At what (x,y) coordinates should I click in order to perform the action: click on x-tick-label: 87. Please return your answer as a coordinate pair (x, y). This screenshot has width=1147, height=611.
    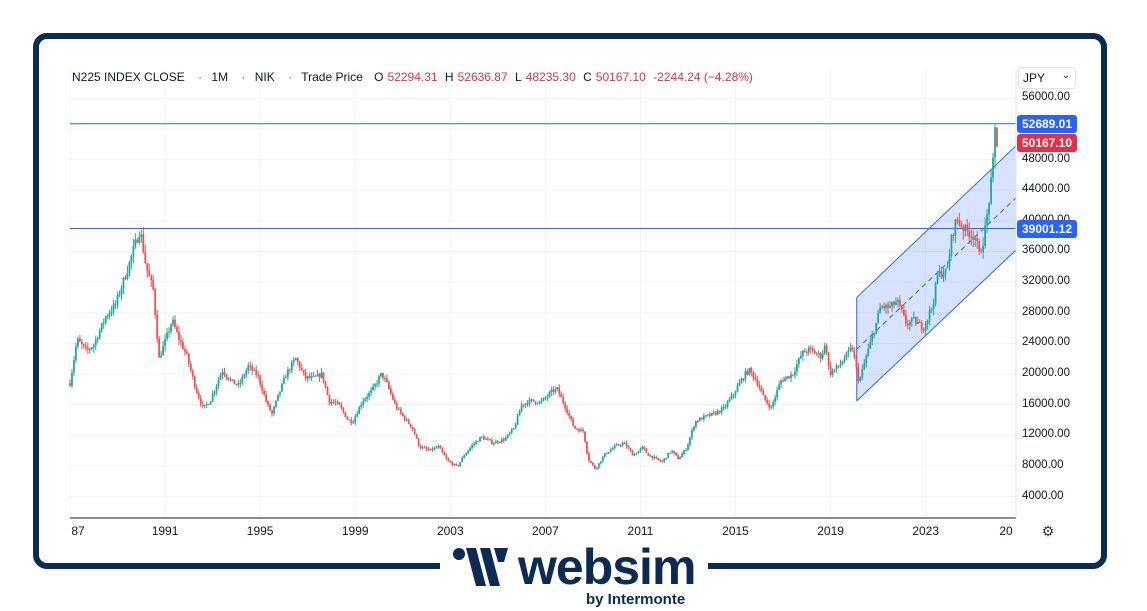
    Looking at the image, I should click on (78, 531).